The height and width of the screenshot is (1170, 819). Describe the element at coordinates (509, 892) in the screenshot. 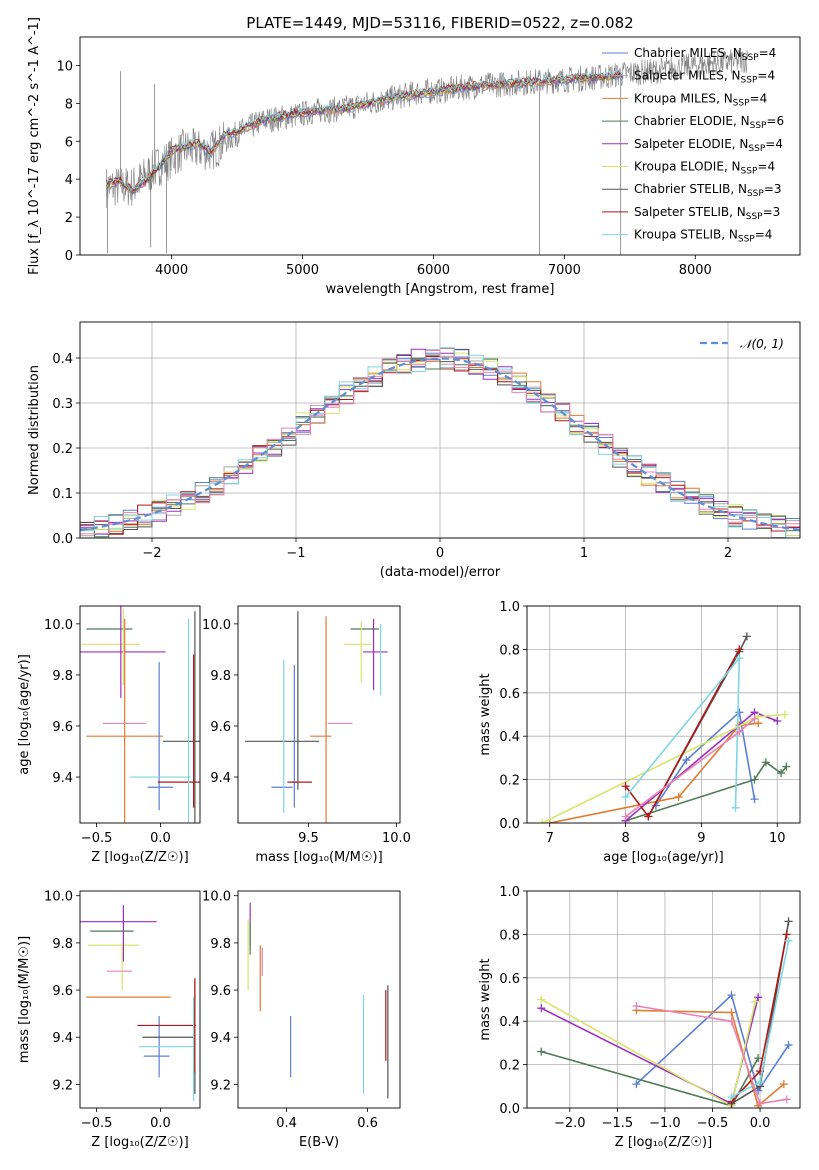

I see `y-tick-label: 1.0` at that location.